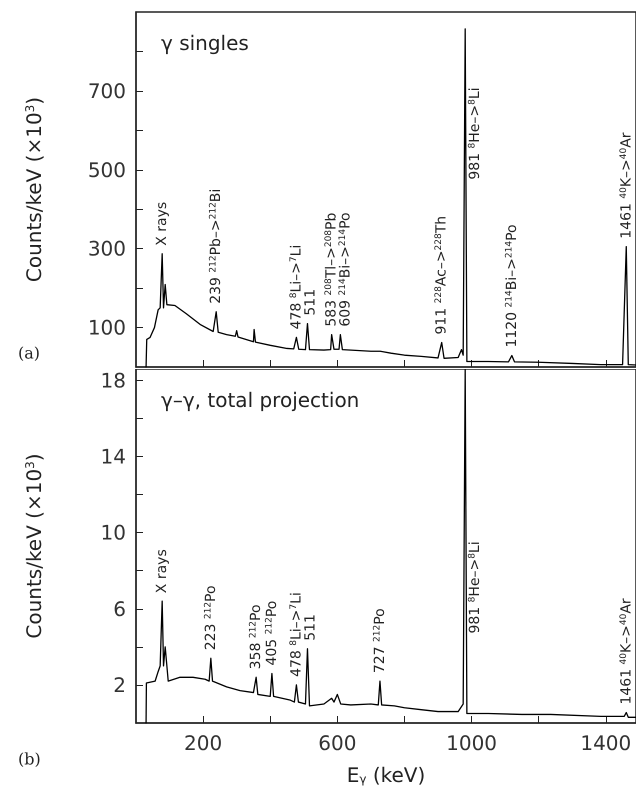 Image resolution: width=636 pixels, height=803 pixels. Describe the element at coordinates (113, 380) in the screenshot. I see `y-tick-label: 18` at that location.